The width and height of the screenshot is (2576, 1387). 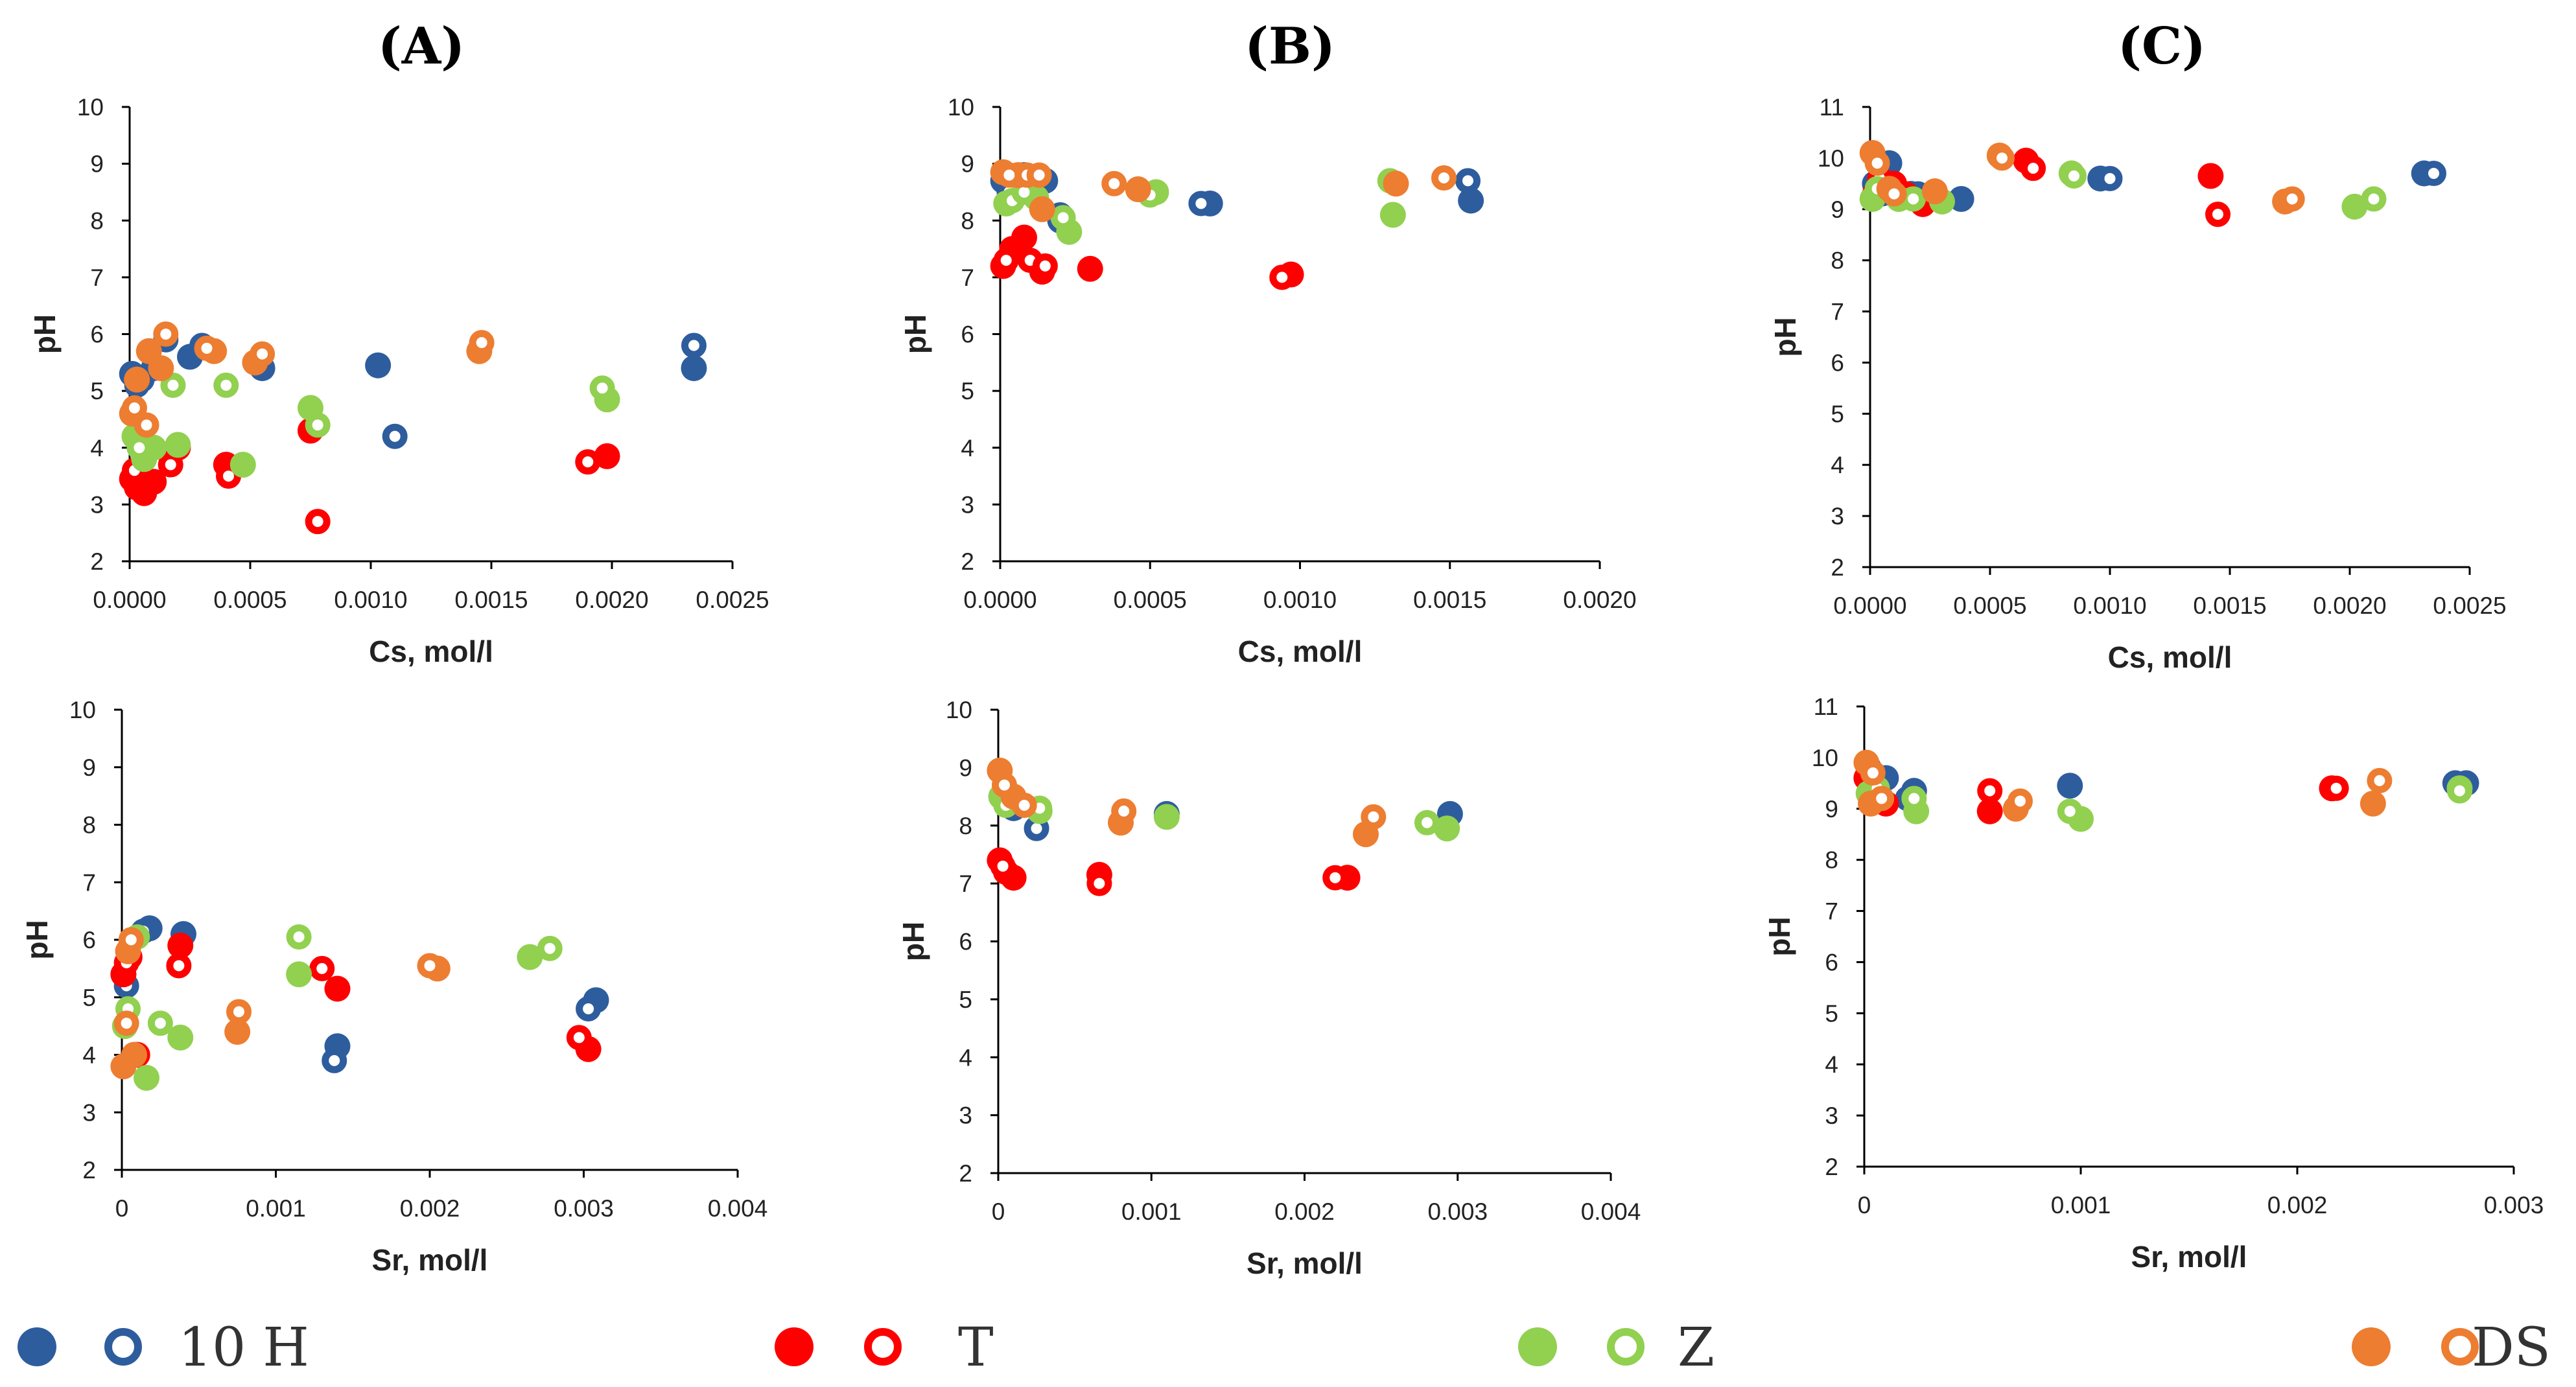 I want to click on y-tick-label: 8, so click(x=965, y=826).